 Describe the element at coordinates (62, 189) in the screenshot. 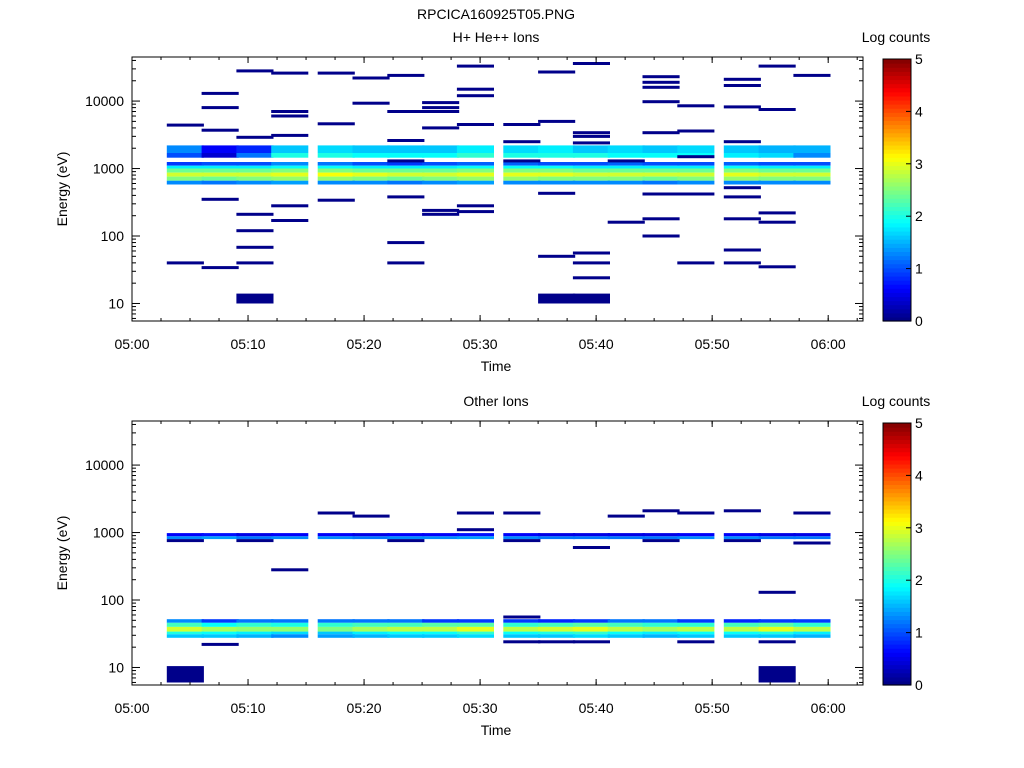

I see `panel1-ylabel: Energy (eV)` at that location.